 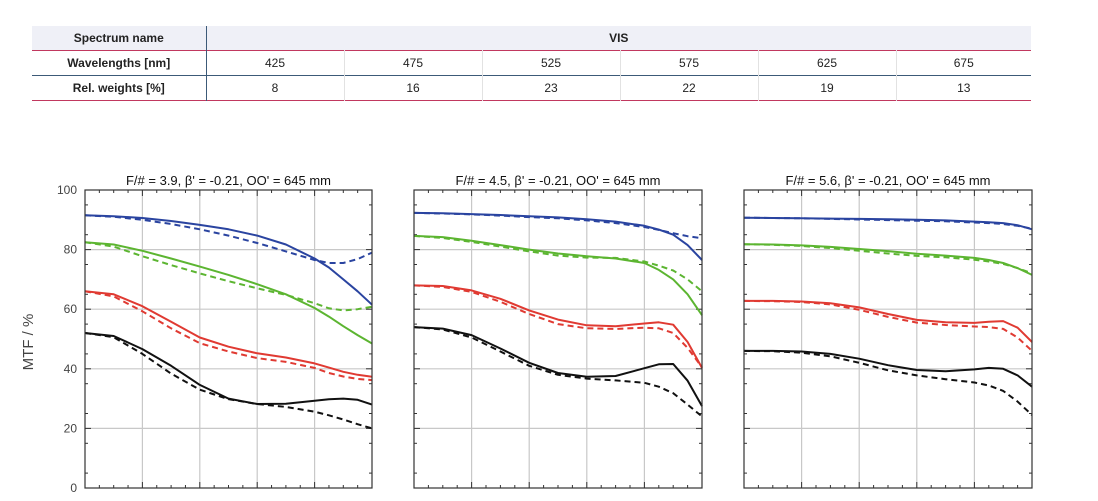 I want to click on y-tick-label: 0, so click(x=73, y=488).